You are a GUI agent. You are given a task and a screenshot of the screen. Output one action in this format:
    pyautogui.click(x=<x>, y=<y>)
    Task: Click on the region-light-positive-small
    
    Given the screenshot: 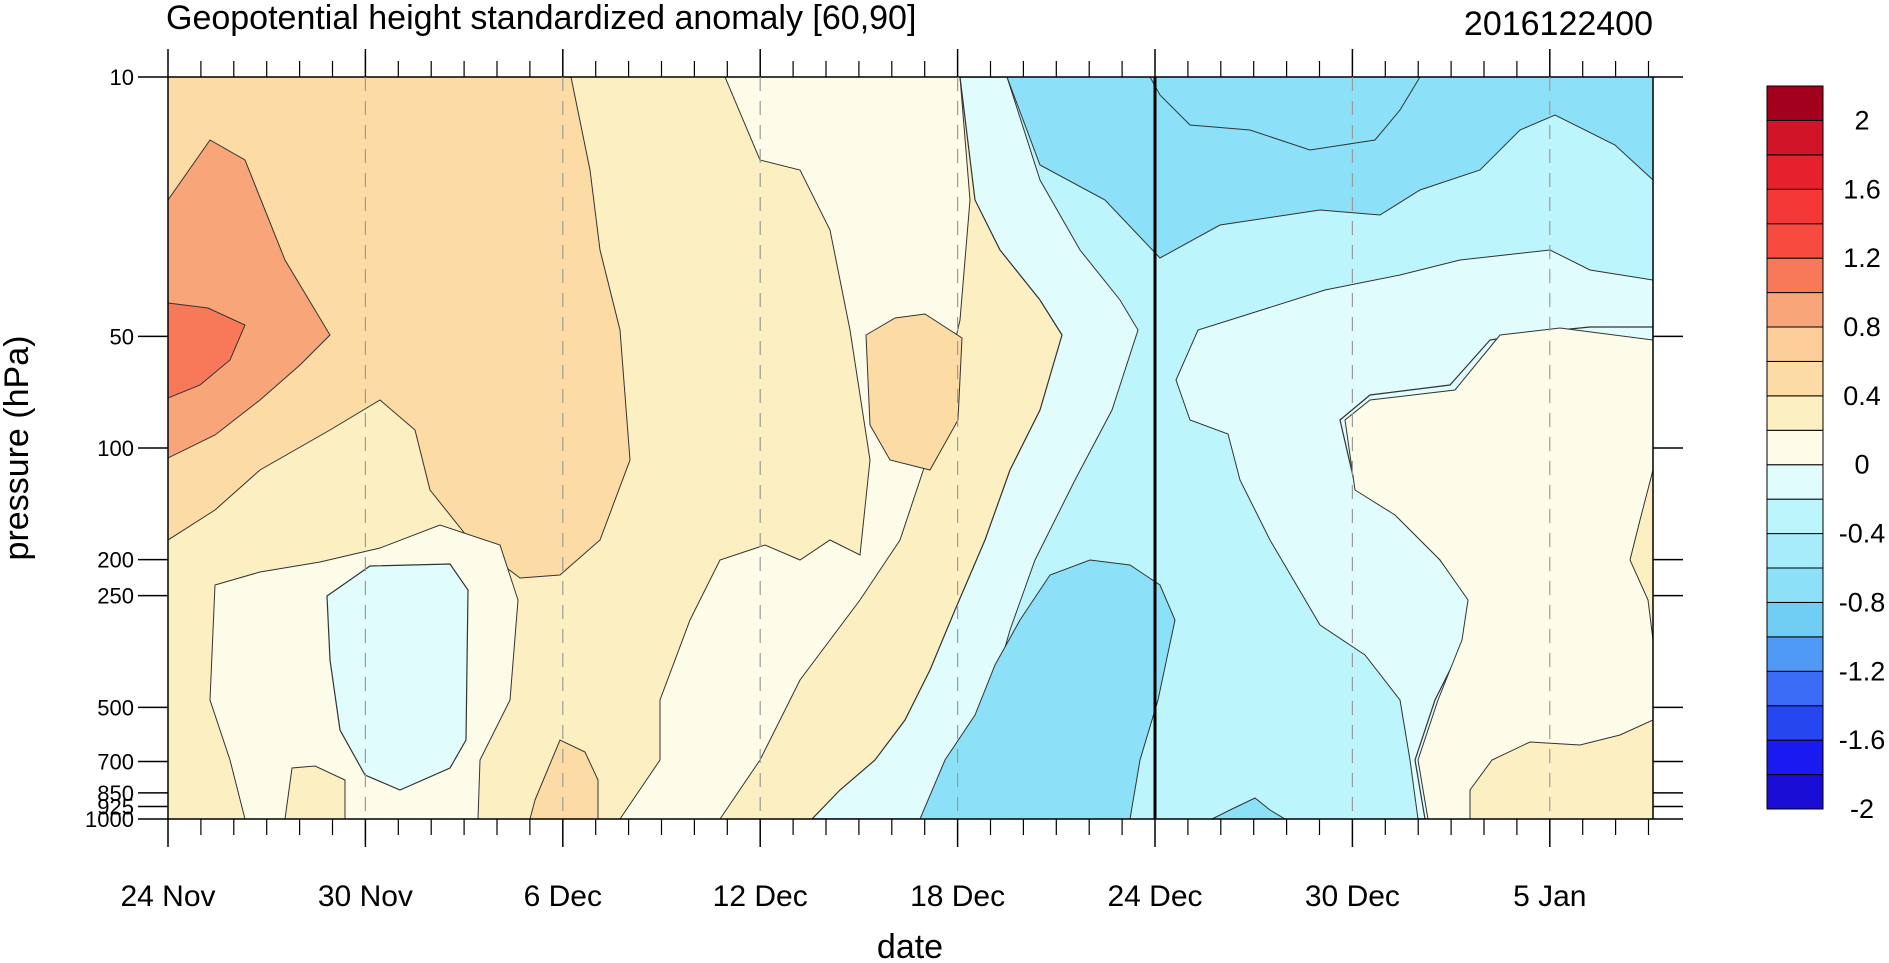 What is the action you would take?
    pyautogui.click(x=315, y=792)
    